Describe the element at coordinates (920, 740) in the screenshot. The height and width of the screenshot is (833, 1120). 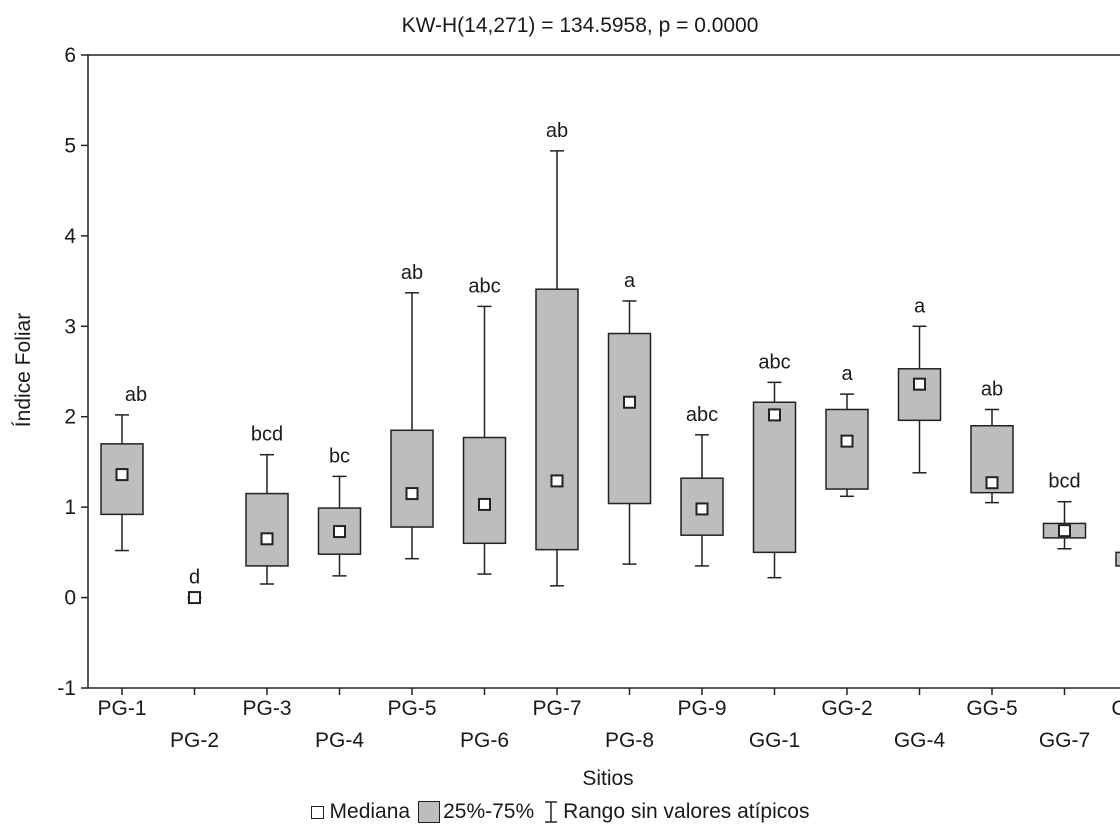
I see `x-tick-label: GG-4` at that location.